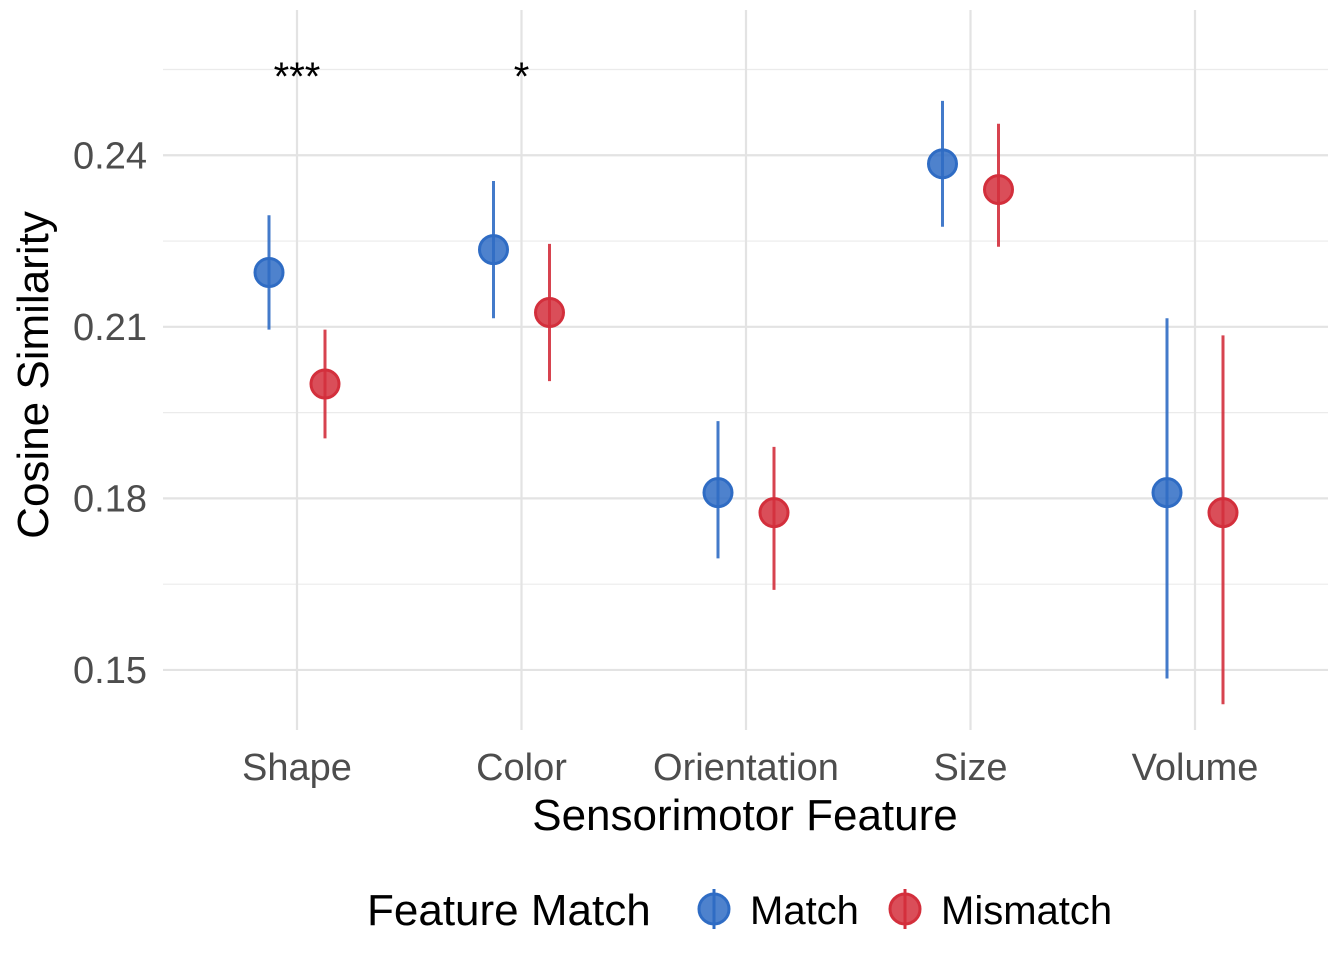 This screenshot has width=1344, height=960. I want to click on legend-title: Feature Match, so click(509, 910).